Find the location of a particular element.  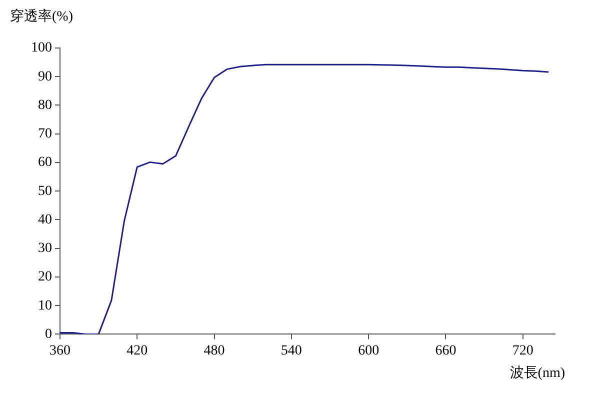

y-tick-label: 20 is located at coordinates (45, 277).